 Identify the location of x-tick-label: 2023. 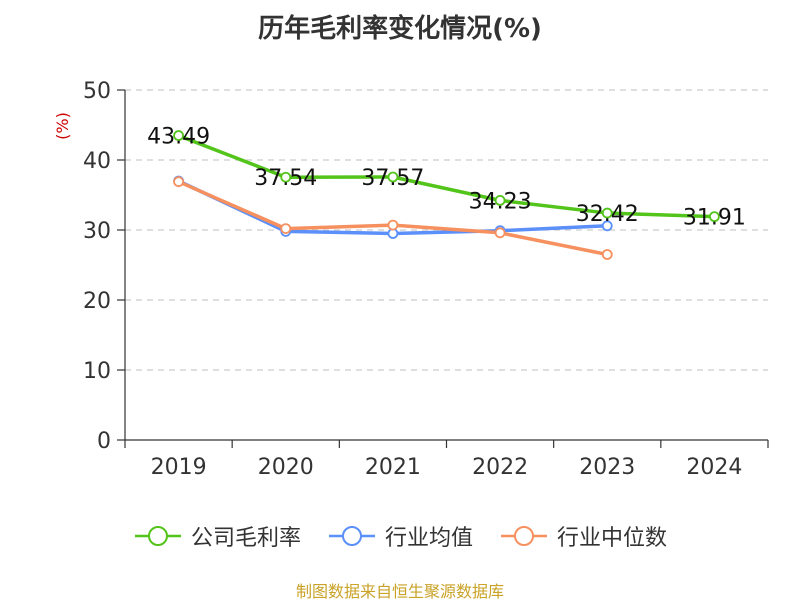
(607, 467).